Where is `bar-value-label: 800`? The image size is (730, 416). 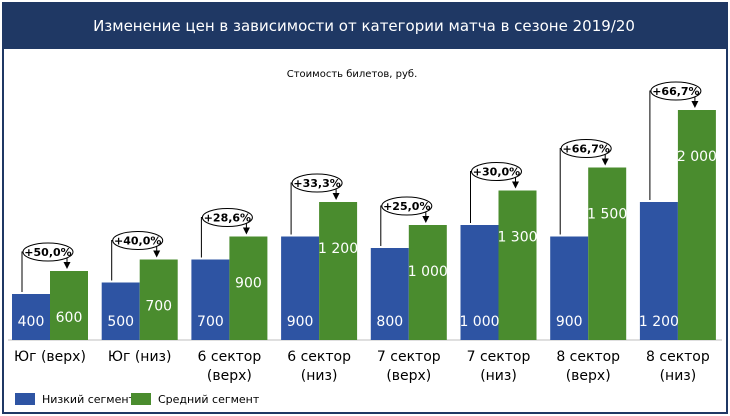 bar-value-label: 800 is located at coordinates (389, 322).